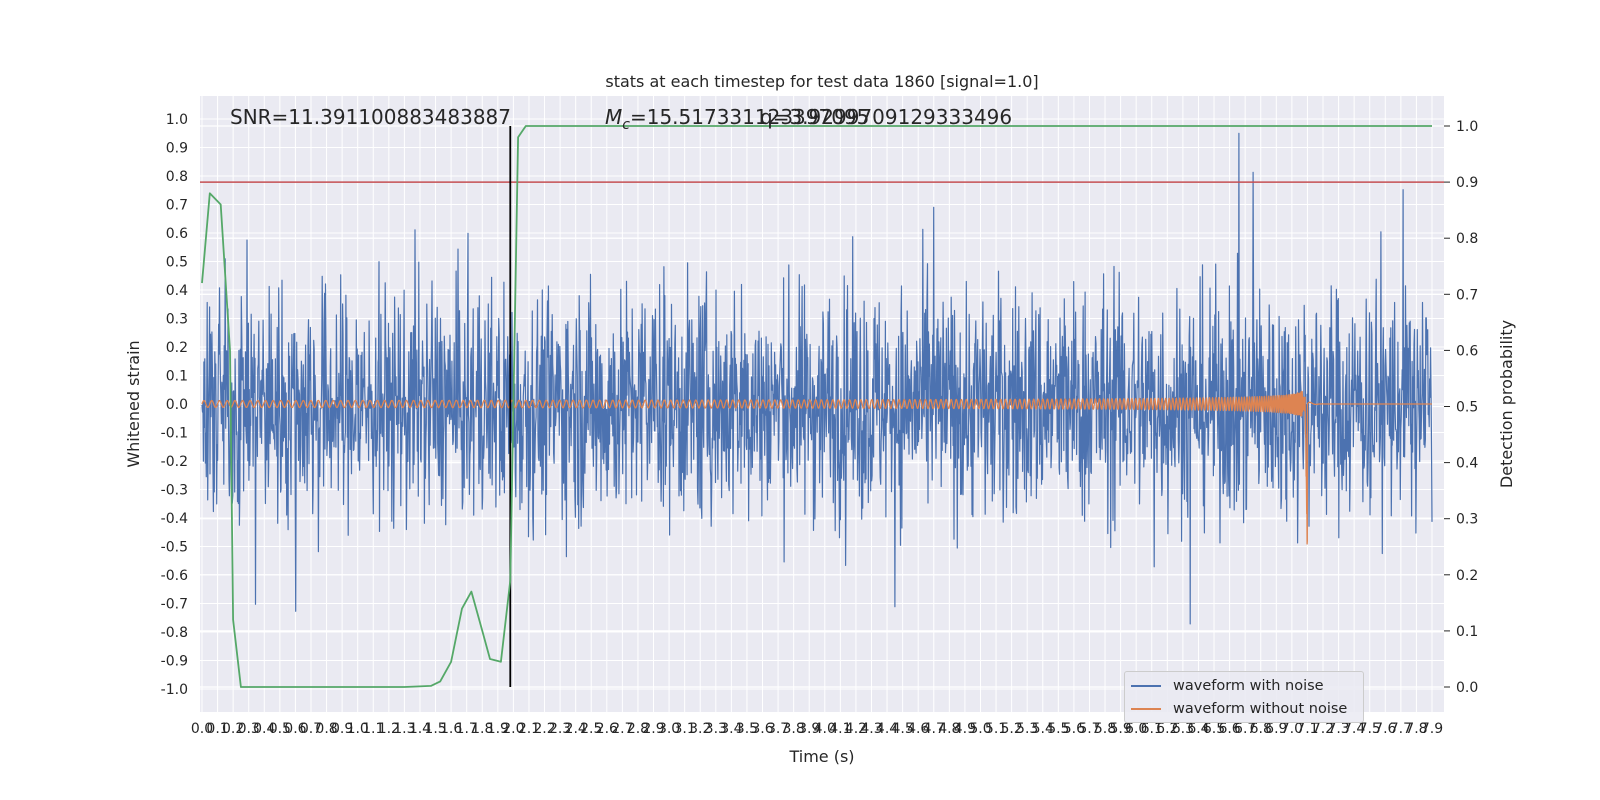  Describe the element at coordinates (626, 125) in the screenshot. I see `chirp-mass-subscript: c` at that location.